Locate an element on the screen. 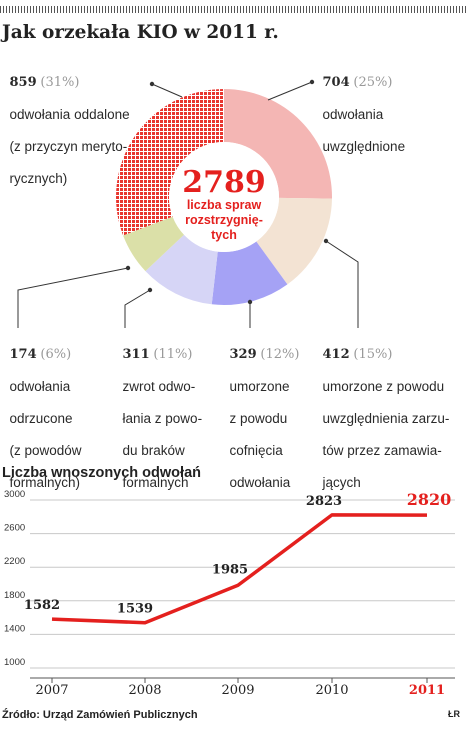  center-value: 2789 is located at coordinates (224, 182).